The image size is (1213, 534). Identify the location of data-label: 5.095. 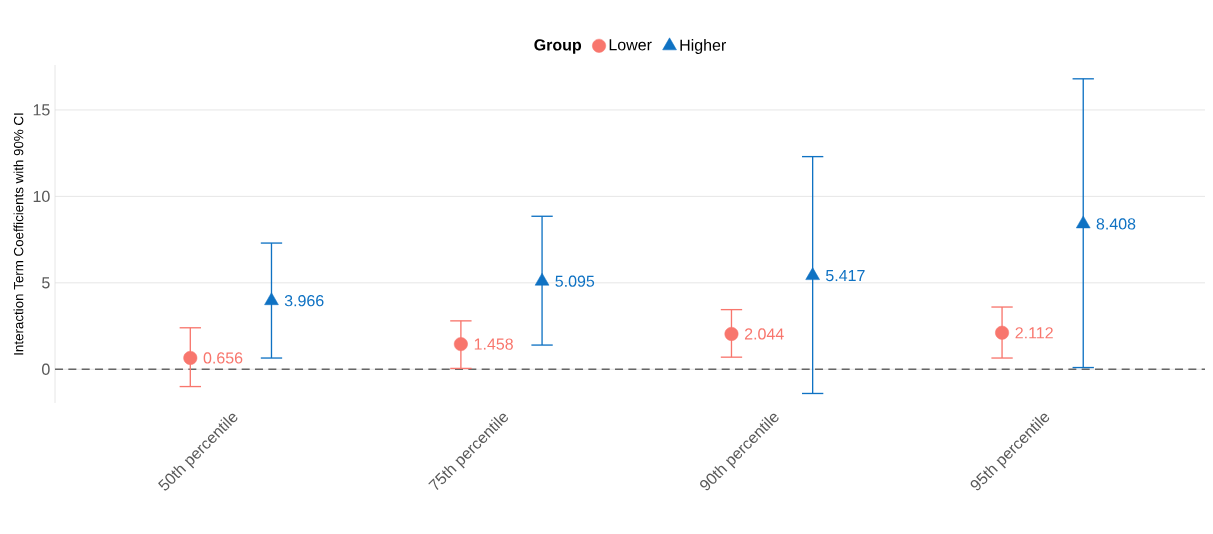
(575, 281).